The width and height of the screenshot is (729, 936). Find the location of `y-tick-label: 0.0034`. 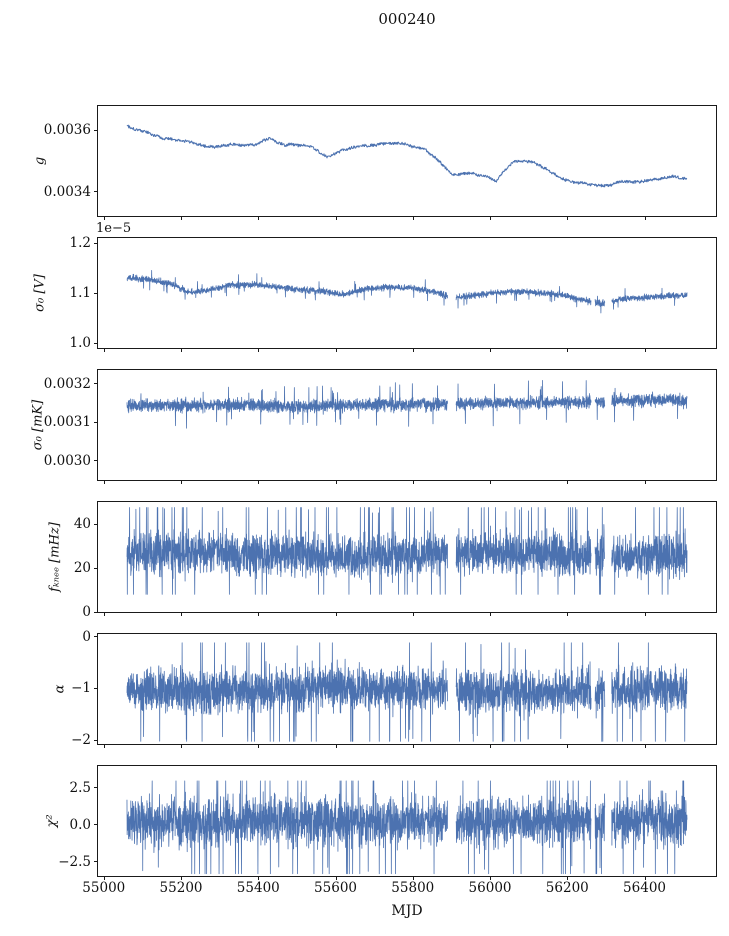

y-tick-label: 0.0034 is located at coordinates (67, 191).